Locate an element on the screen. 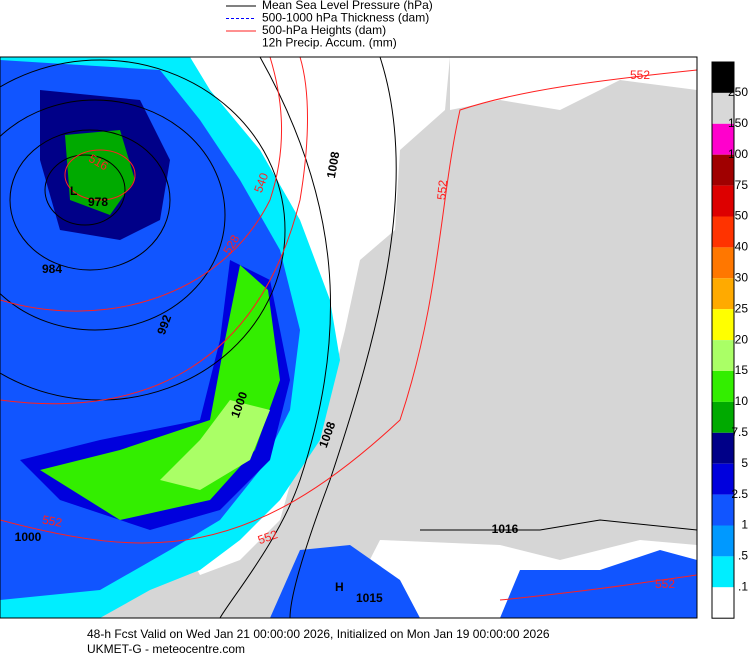 This screenshot has height=660, width=750. colorbar-label: 40 is located at coordinates (742, 247).